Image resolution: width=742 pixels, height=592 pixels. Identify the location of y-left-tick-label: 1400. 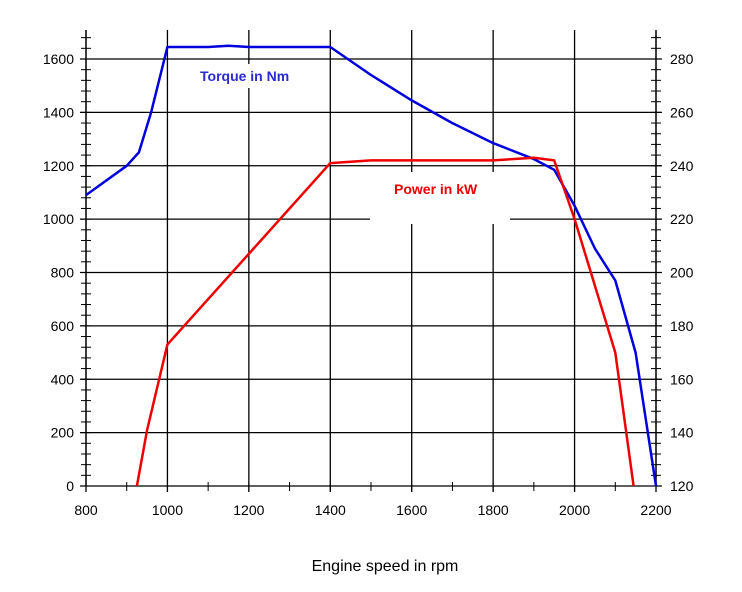
(58, 112).